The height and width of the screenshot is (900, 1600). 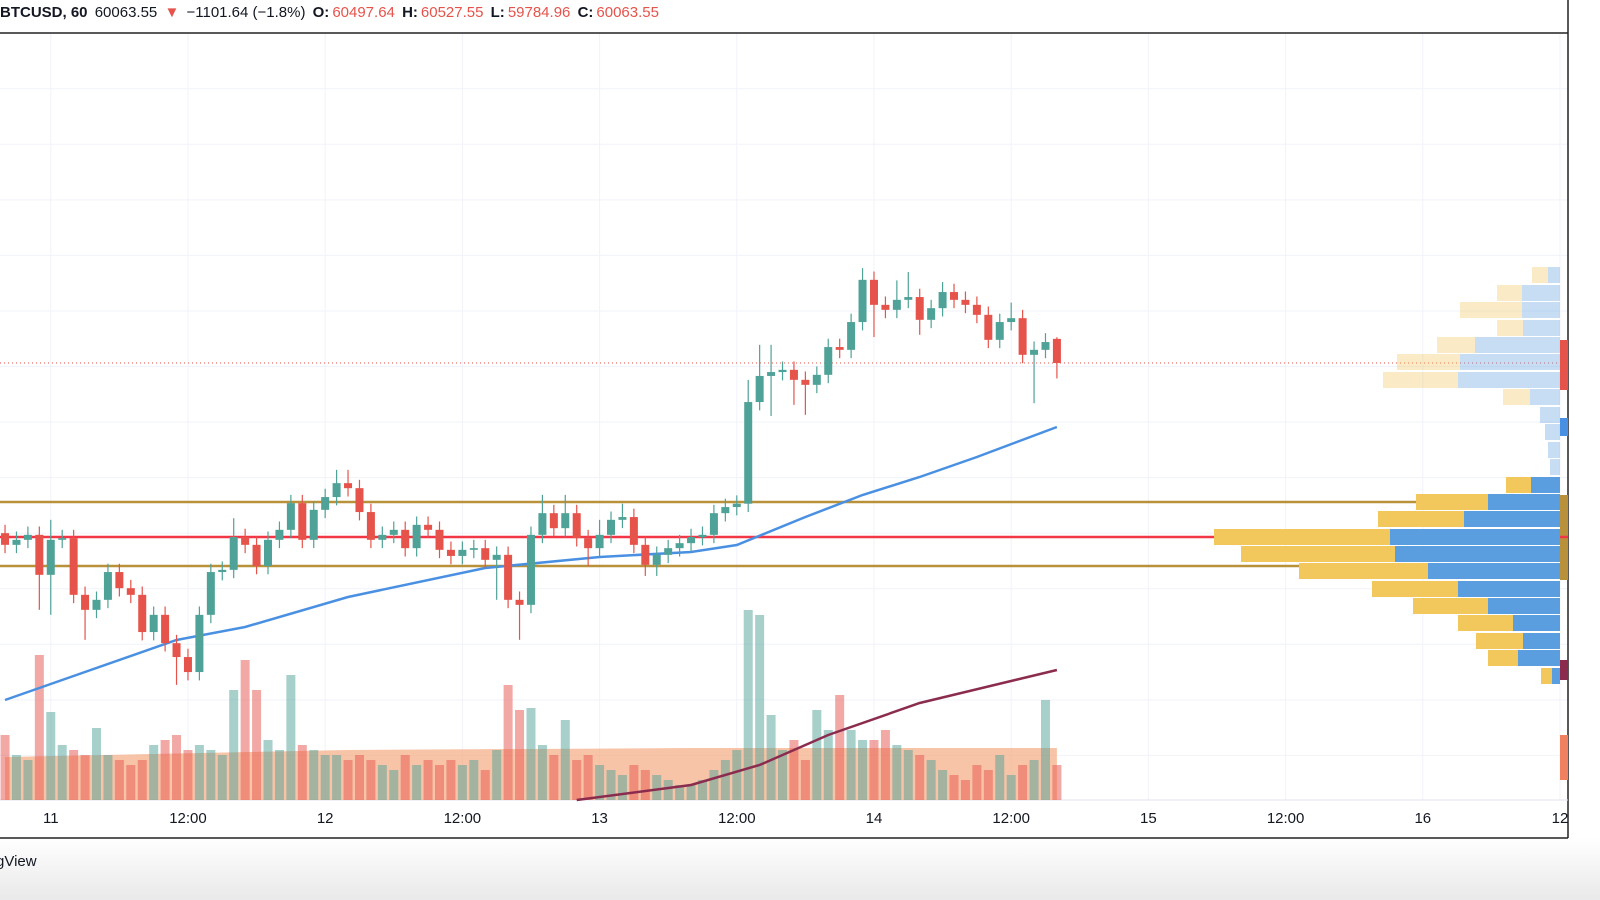 I want to click on high-label: H:, so click(x=410, y=12).